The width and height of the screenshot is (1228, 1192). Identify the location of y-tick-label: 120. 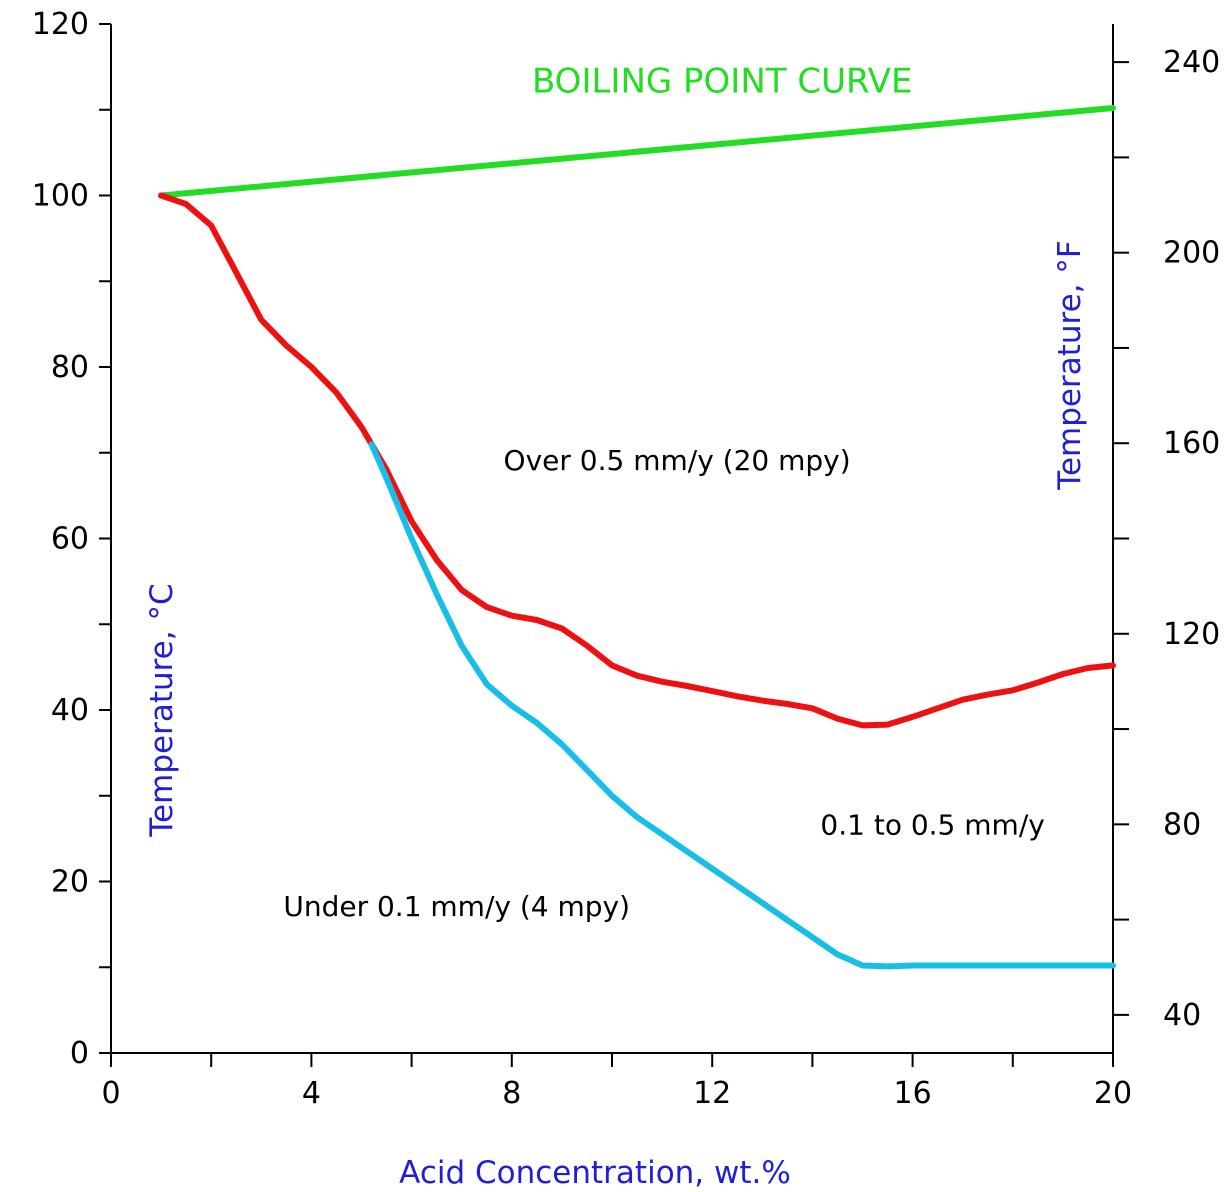
(60, 24).